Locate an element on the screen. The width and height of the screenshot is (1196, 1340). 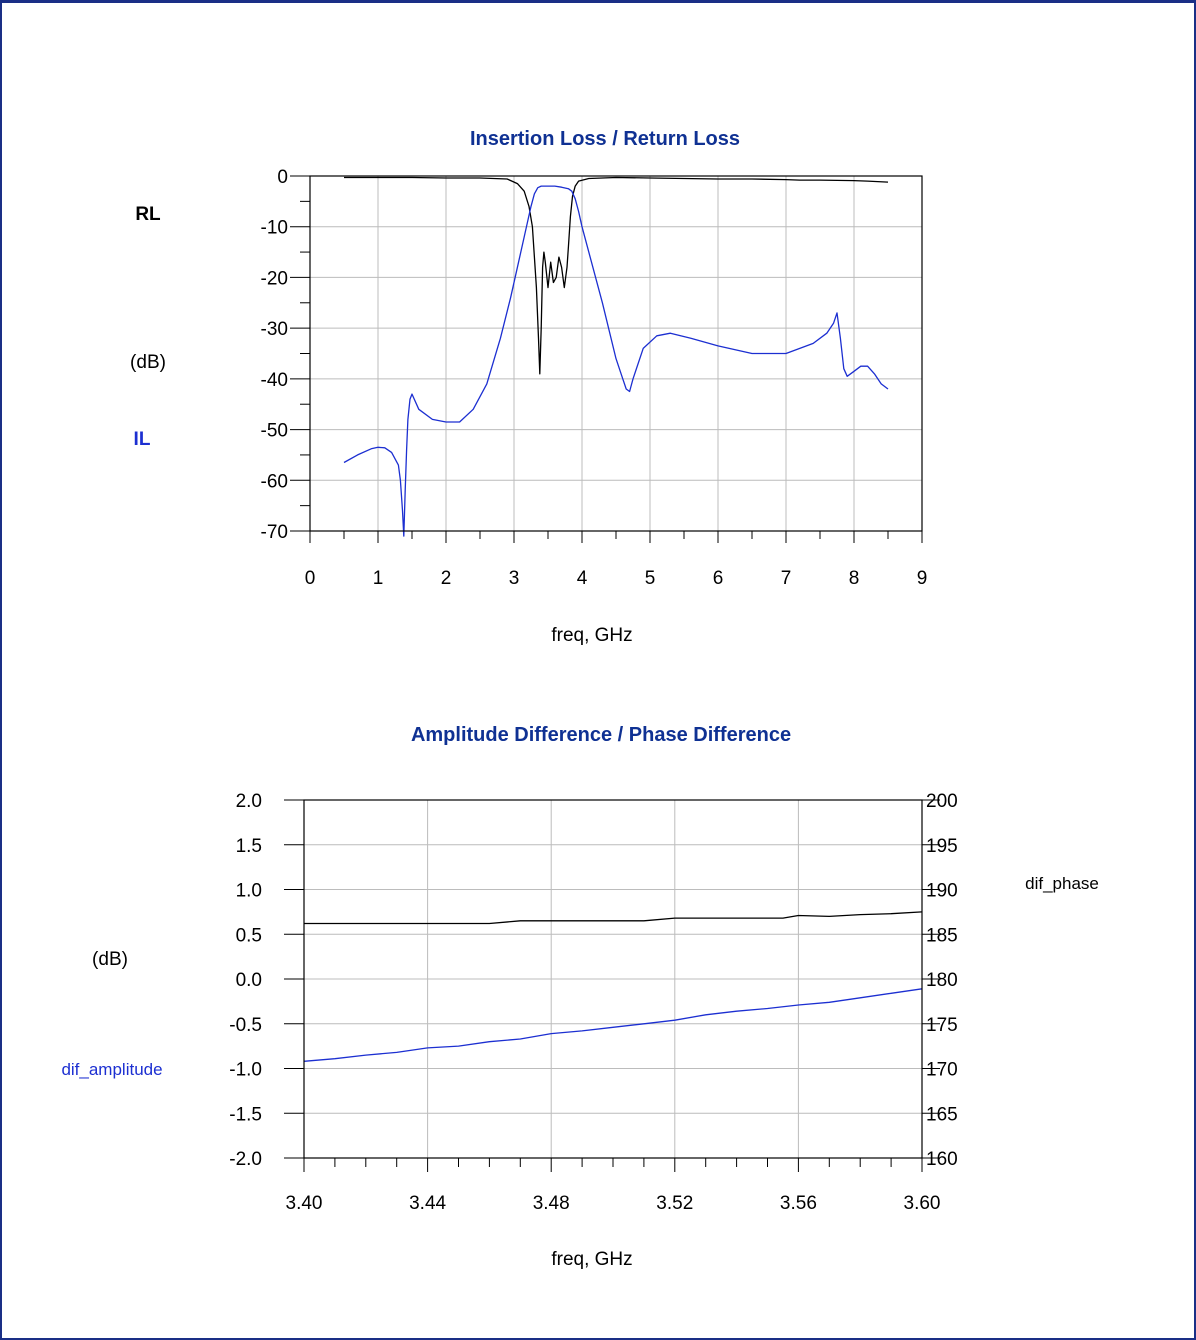
chart1-xtick-label: 4 is located at coordinates (582, 578).